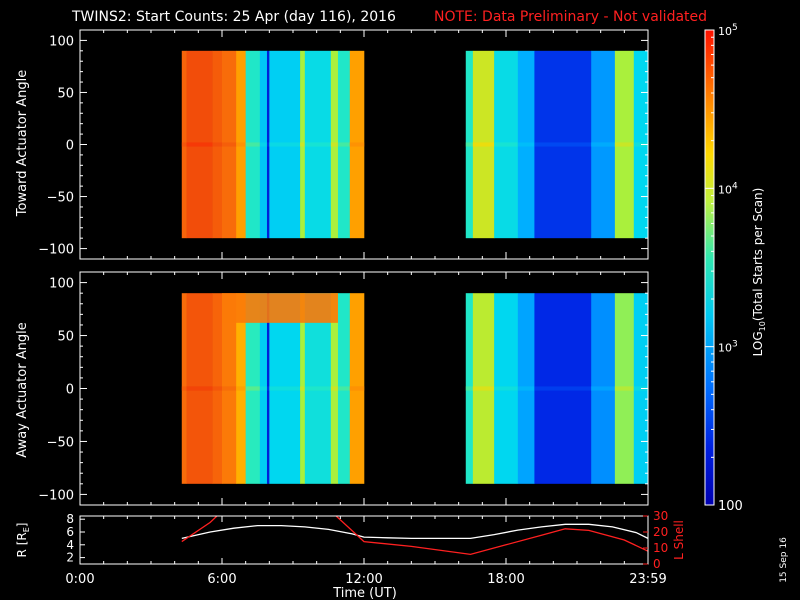 The height and width of the screenshot is (600, 800). Describe the element at coordinates (70, 532) in the screenshot. I see `y-tick-label: 6` at that location.